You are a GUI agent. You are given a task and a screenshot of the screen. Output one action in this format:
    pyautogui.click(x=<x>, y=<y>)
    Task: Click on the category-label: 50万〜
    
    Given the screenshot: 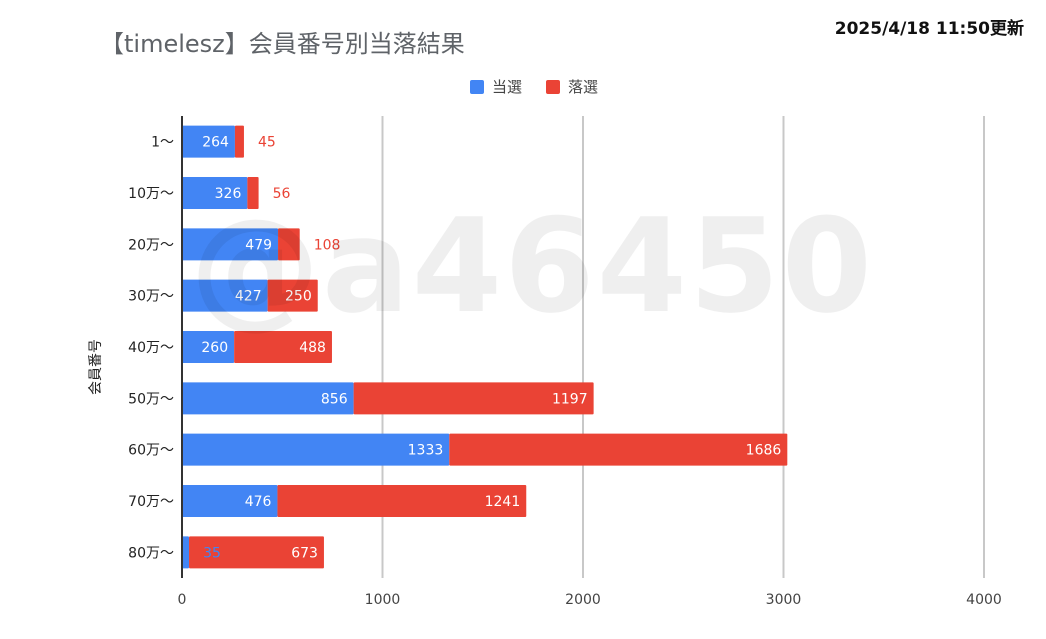 What is the action you would take?
    pyautogui.click(x=151, y=399)
    